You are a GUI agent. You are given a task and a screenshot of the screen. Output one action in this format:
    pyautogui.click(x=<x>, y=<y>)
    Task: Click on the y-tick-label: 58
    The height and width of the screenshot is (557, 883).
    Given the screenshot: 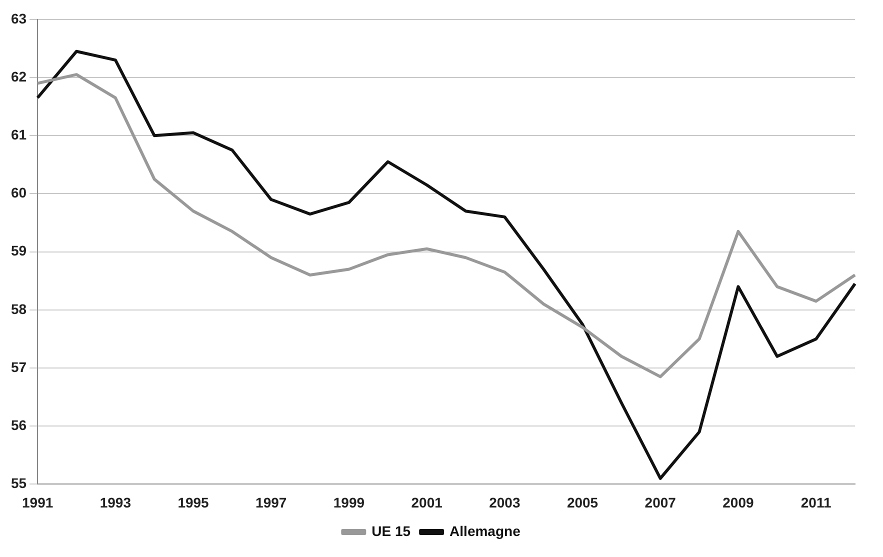 What is the action you would take?
    pyautogui.click(x=18, y=308)
    